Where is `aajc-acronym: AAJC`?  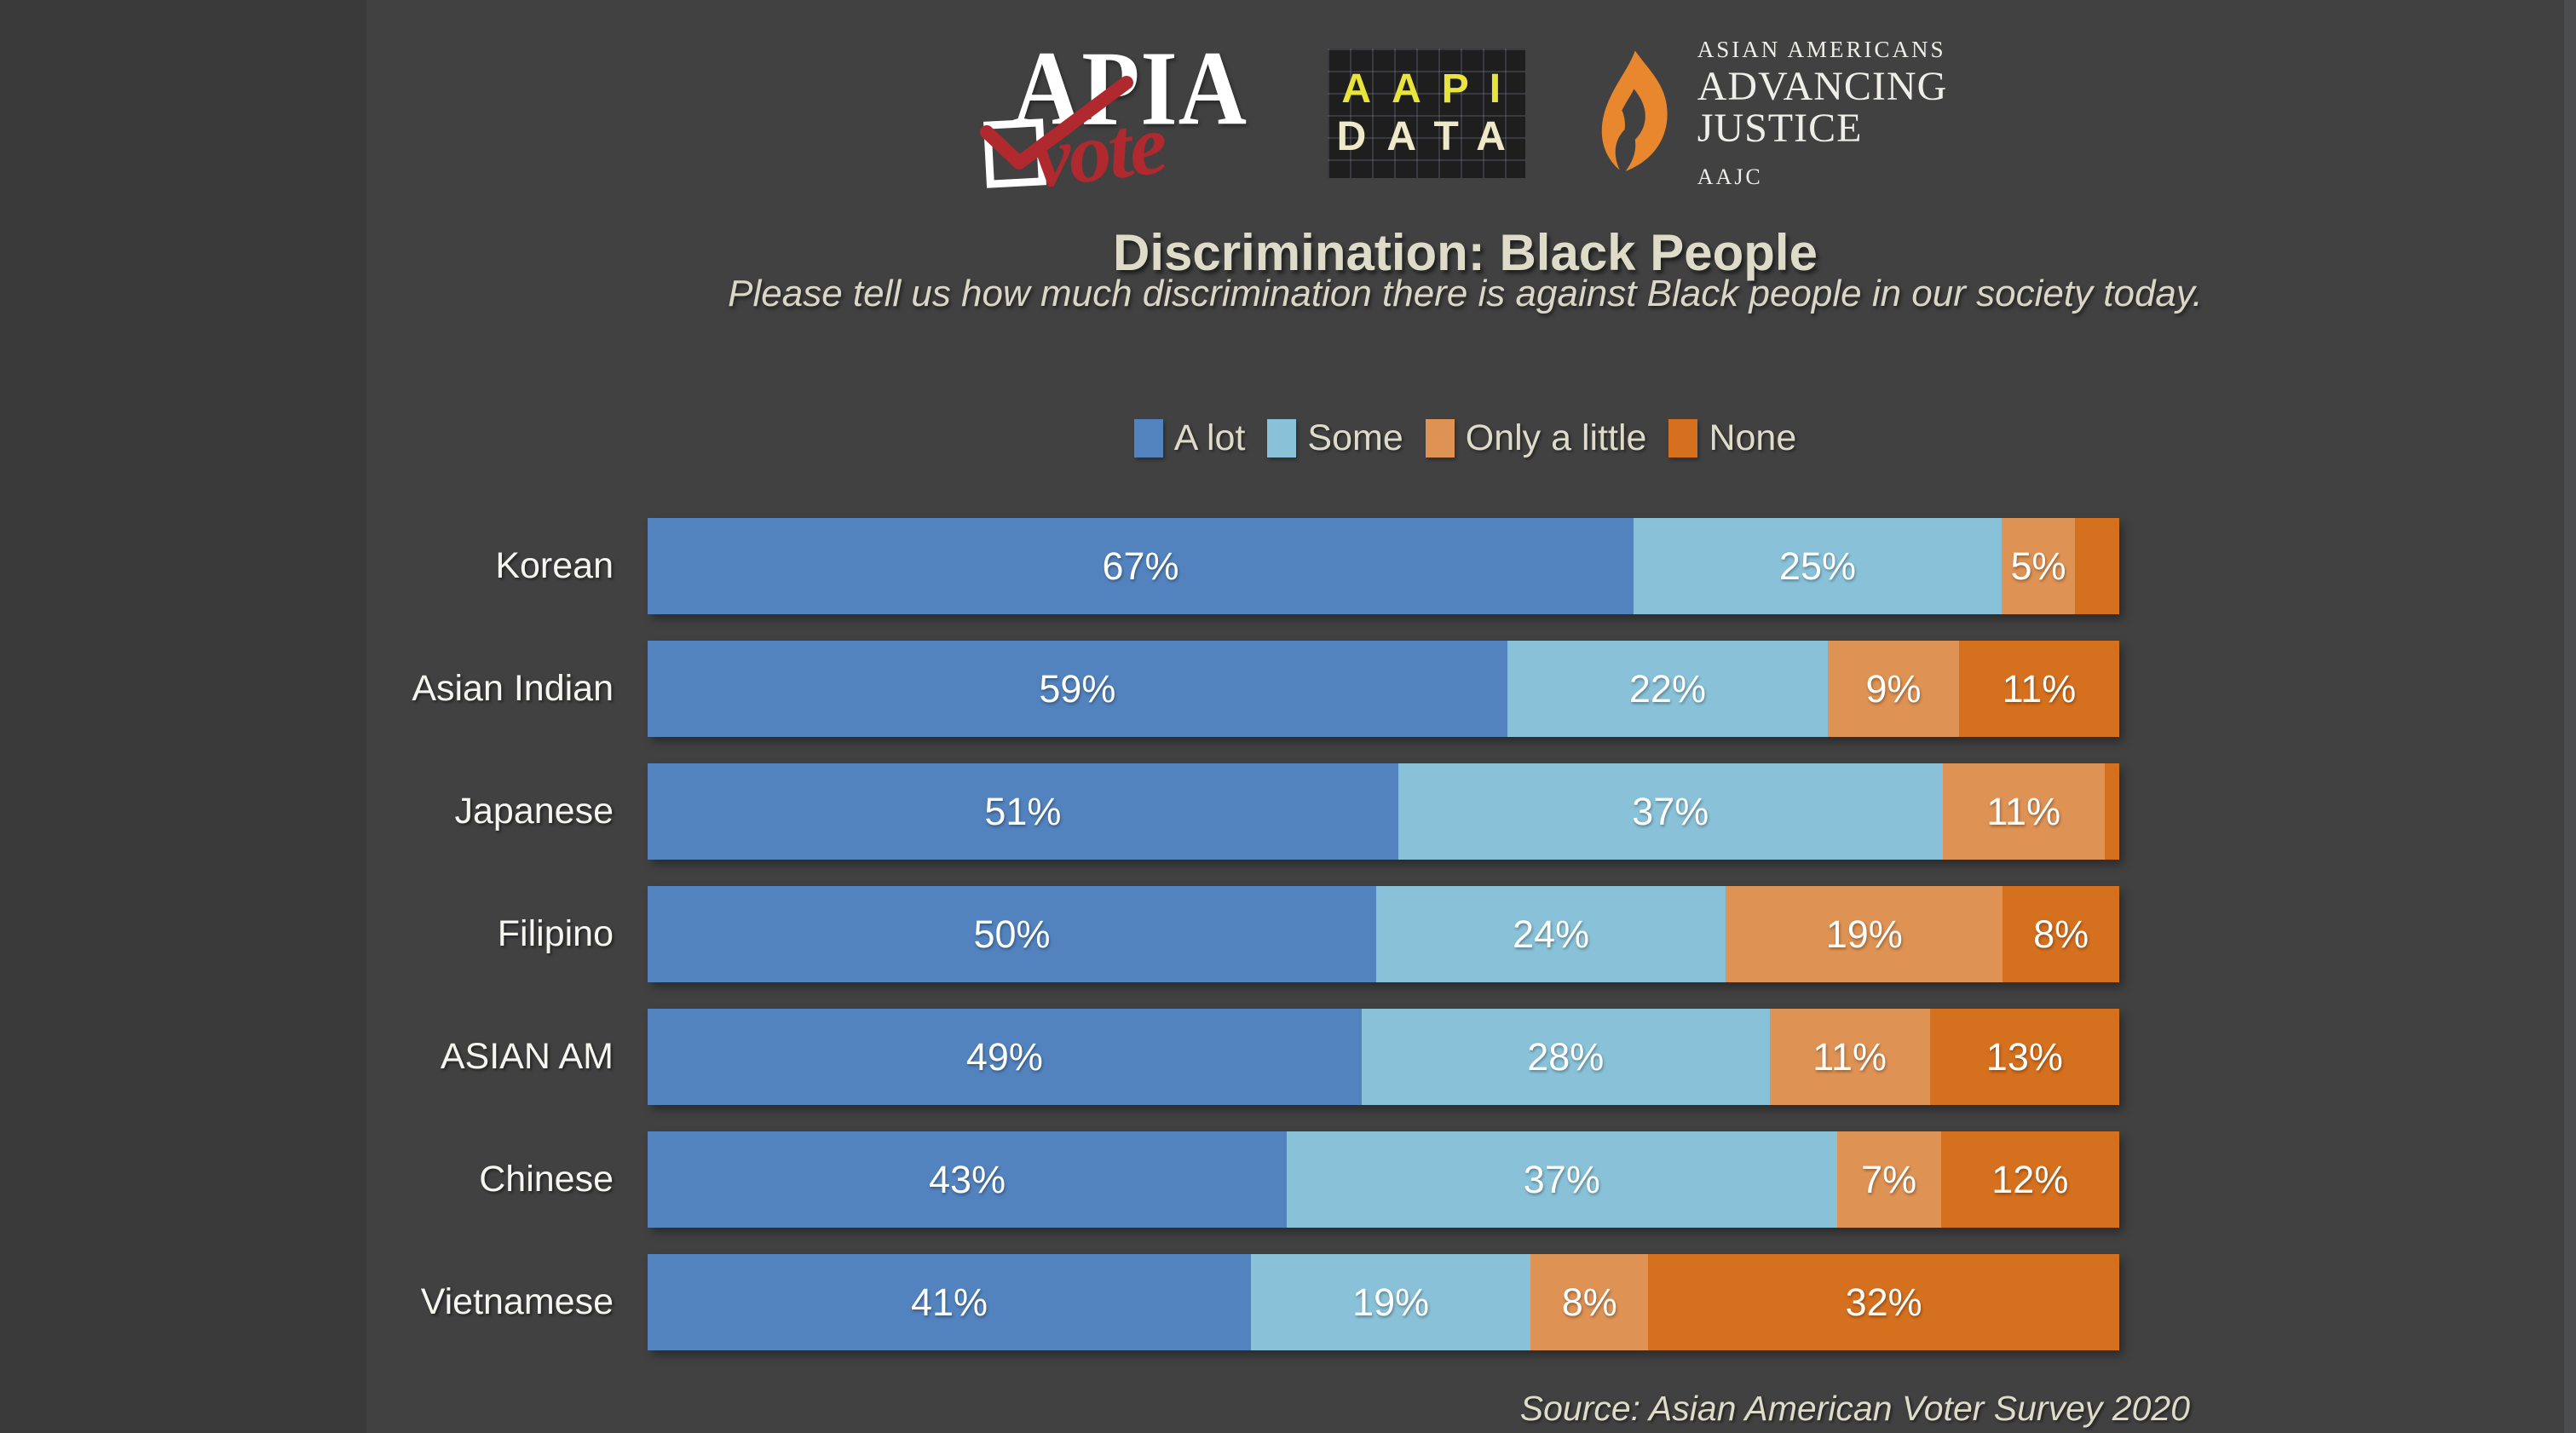 aajc-acronym: AAJC is located at coordinates (1730, 177).